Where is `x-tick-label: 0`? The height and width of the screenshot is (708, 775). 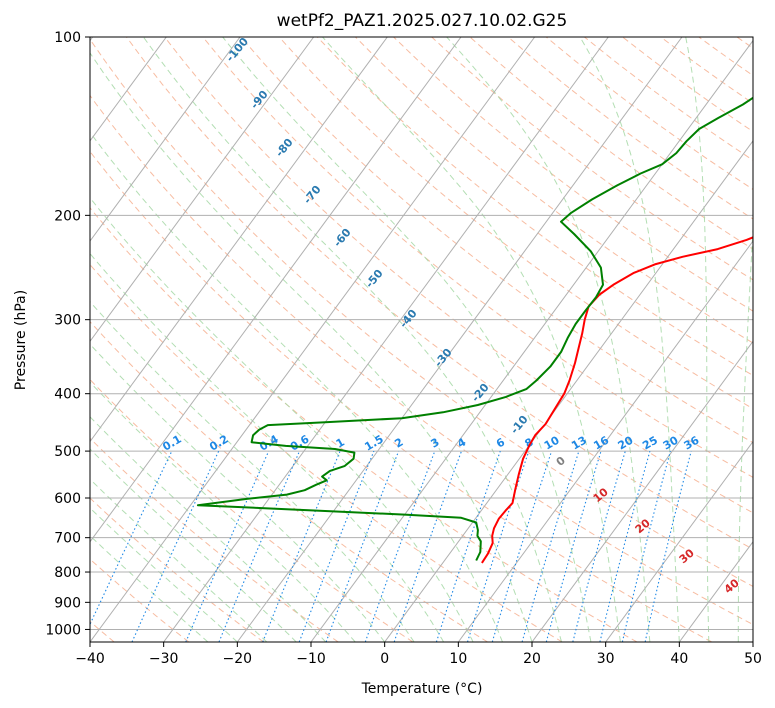
x-tick-label: 0 is located at coordinates (384, 659).